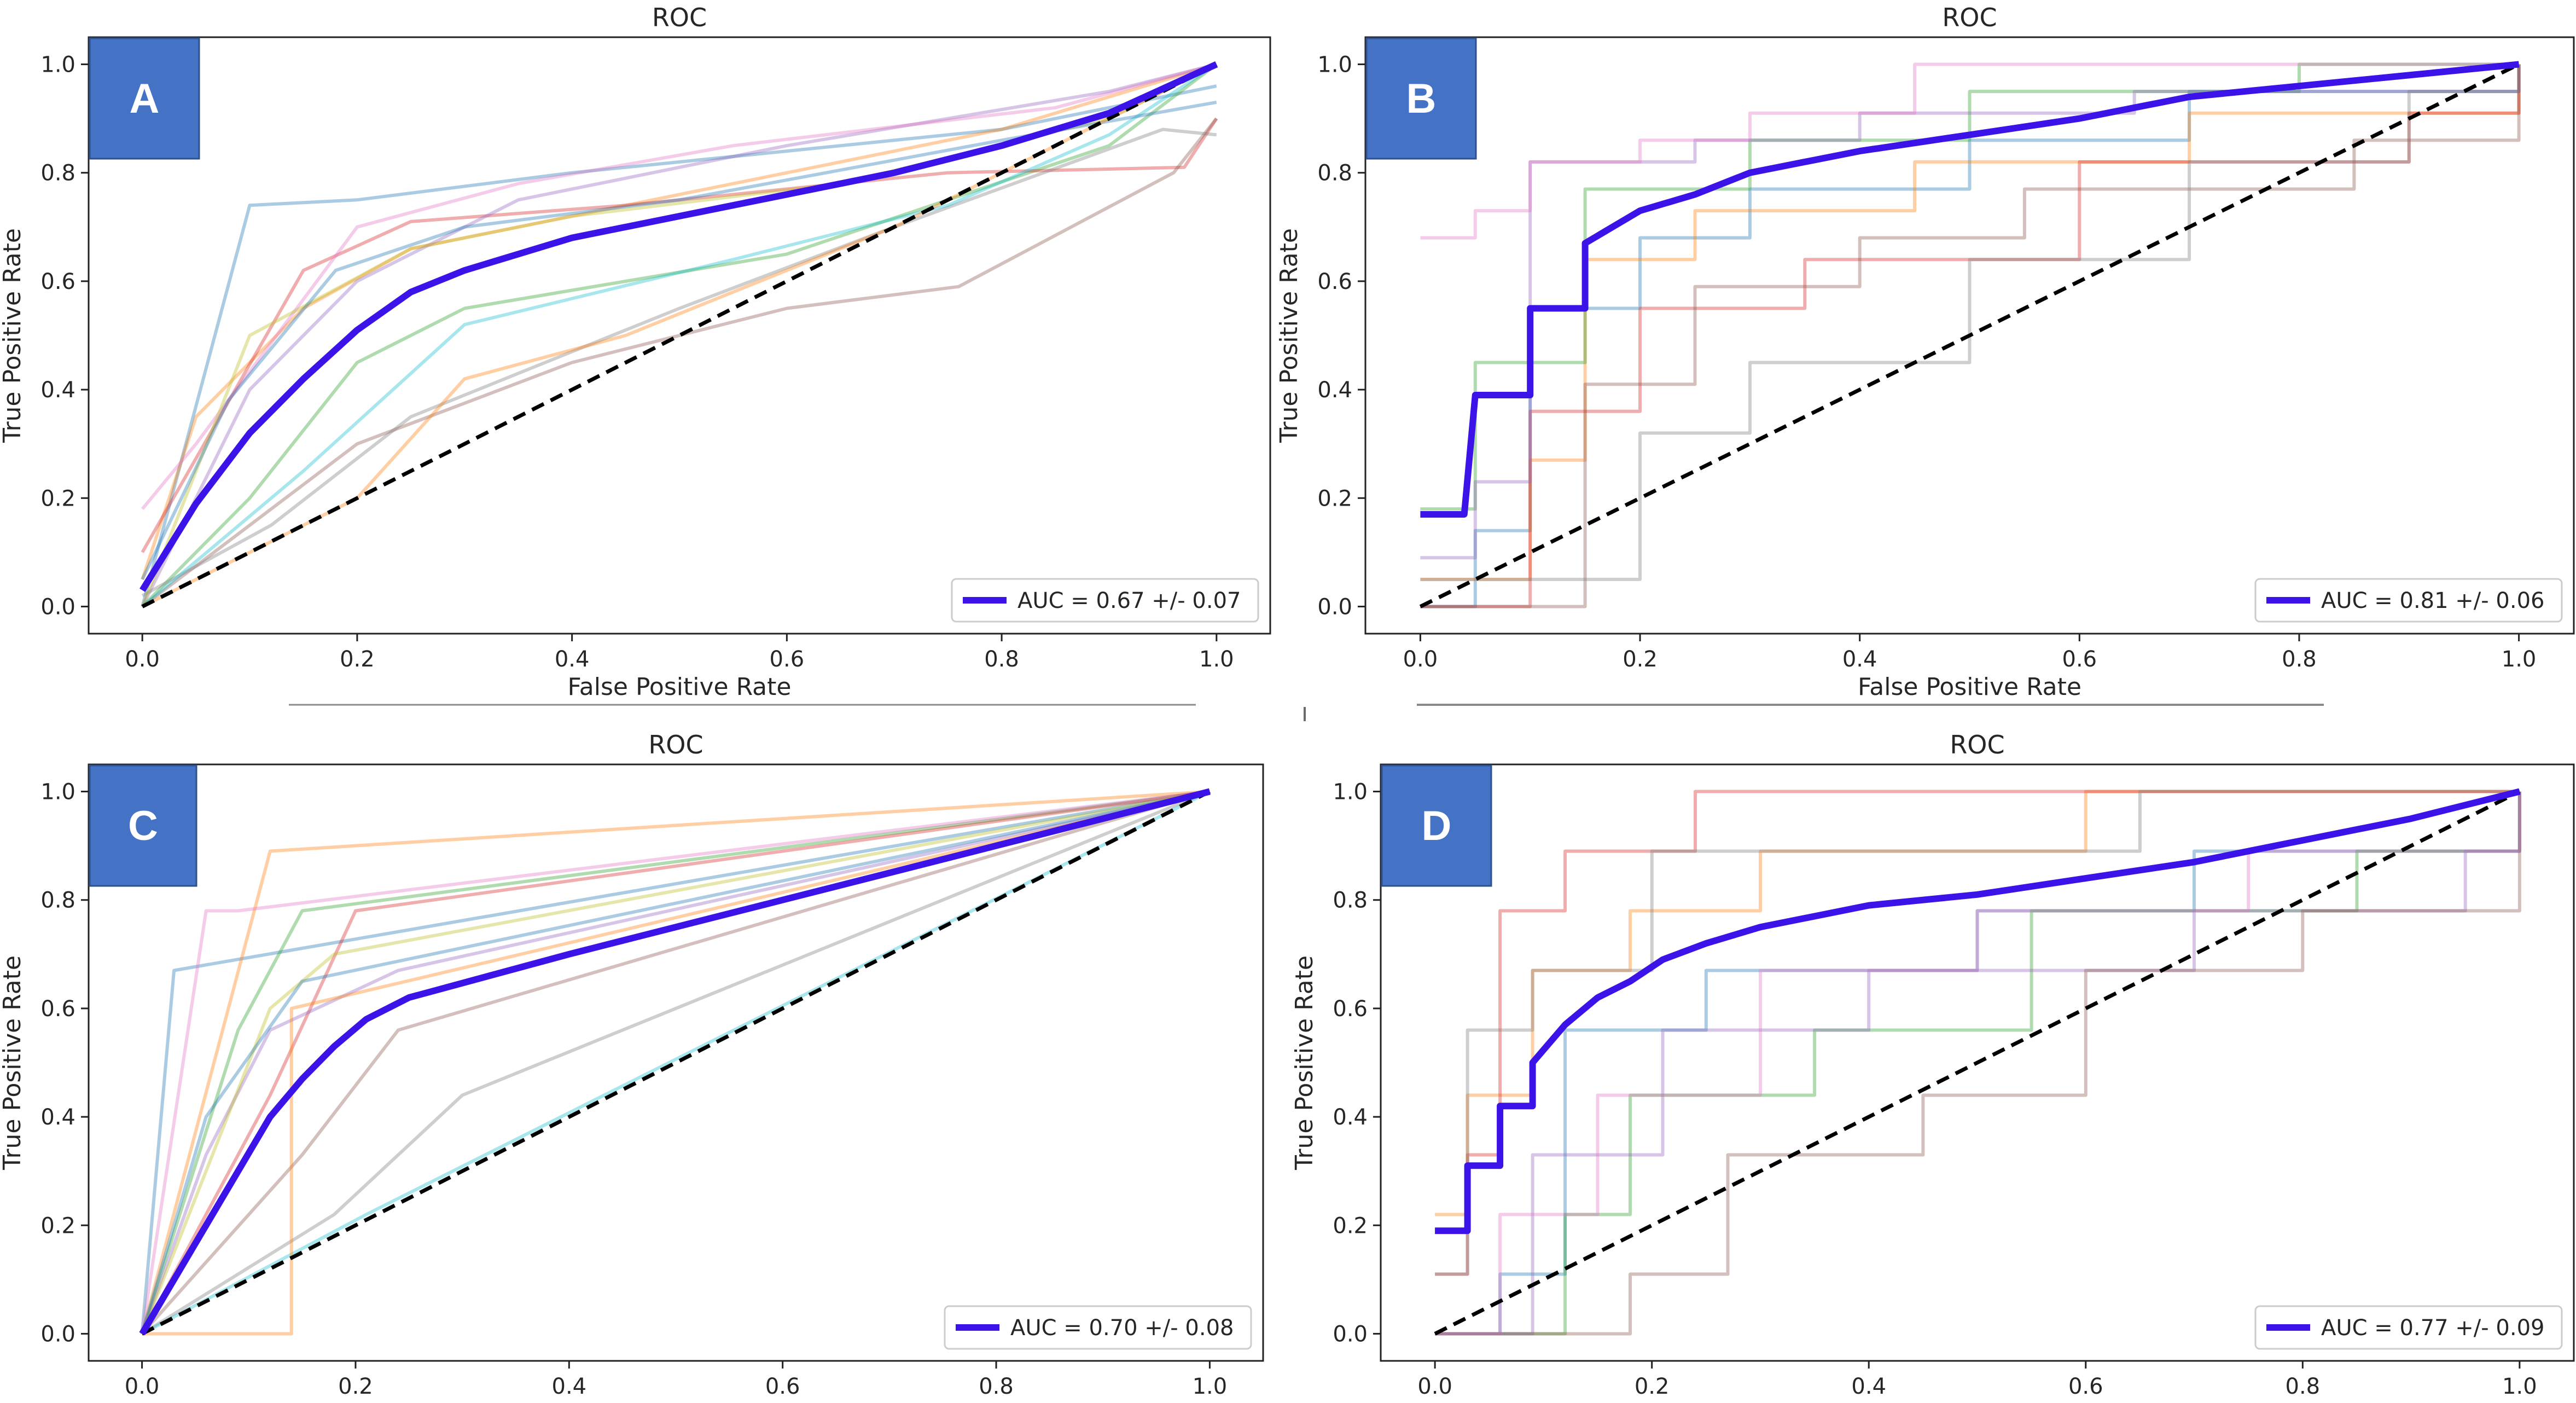 Image resolution: width=2576 pixels, height=1403 pixels. I want to click on legend: AUC = 0.77 +/- 0.09, so click(2408, 1327).